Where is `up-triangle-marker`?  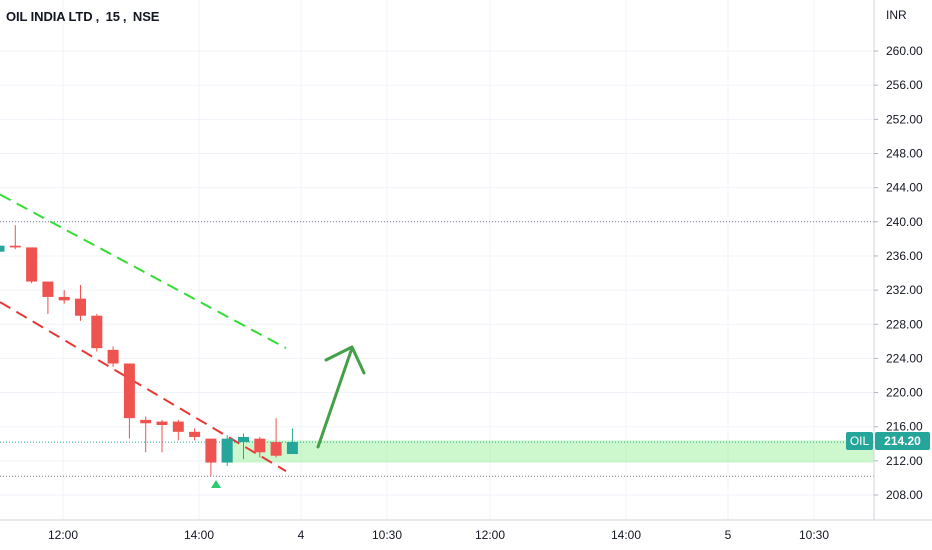
up-triangle-marker is located at coordinates (216, 484).